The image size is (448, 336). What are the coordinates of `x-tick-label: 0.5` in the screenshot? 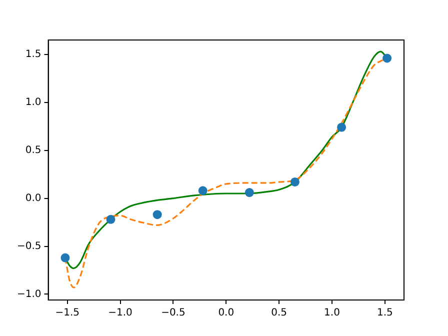 It's located at (279, 313).